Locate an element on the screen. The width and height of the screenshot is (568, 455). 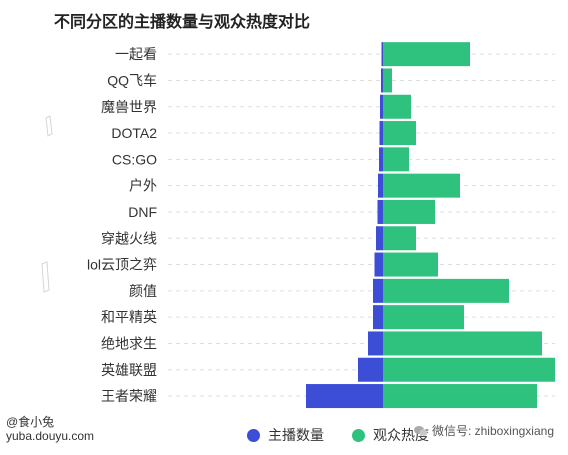
watermark-wechat: 微信号: zhiboxingxiang is located at coordinates (483, 430).